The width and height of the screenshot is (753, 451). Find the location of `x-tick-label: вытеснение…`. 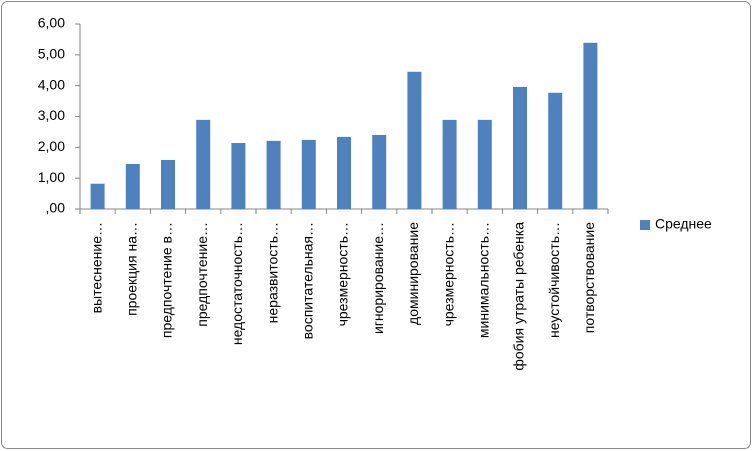

x-tick-label: вытеснение… is located at coordinates (96, 267).